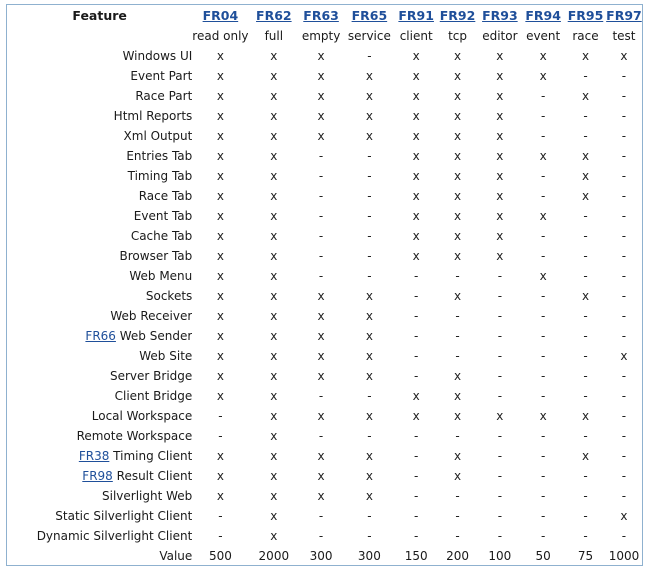 The height and width of the screenshot is (575, 652). What do you see at coordinates (416, 556) in the screenshot?
I see `value-cell: 150` at bounding box center [416, 556].